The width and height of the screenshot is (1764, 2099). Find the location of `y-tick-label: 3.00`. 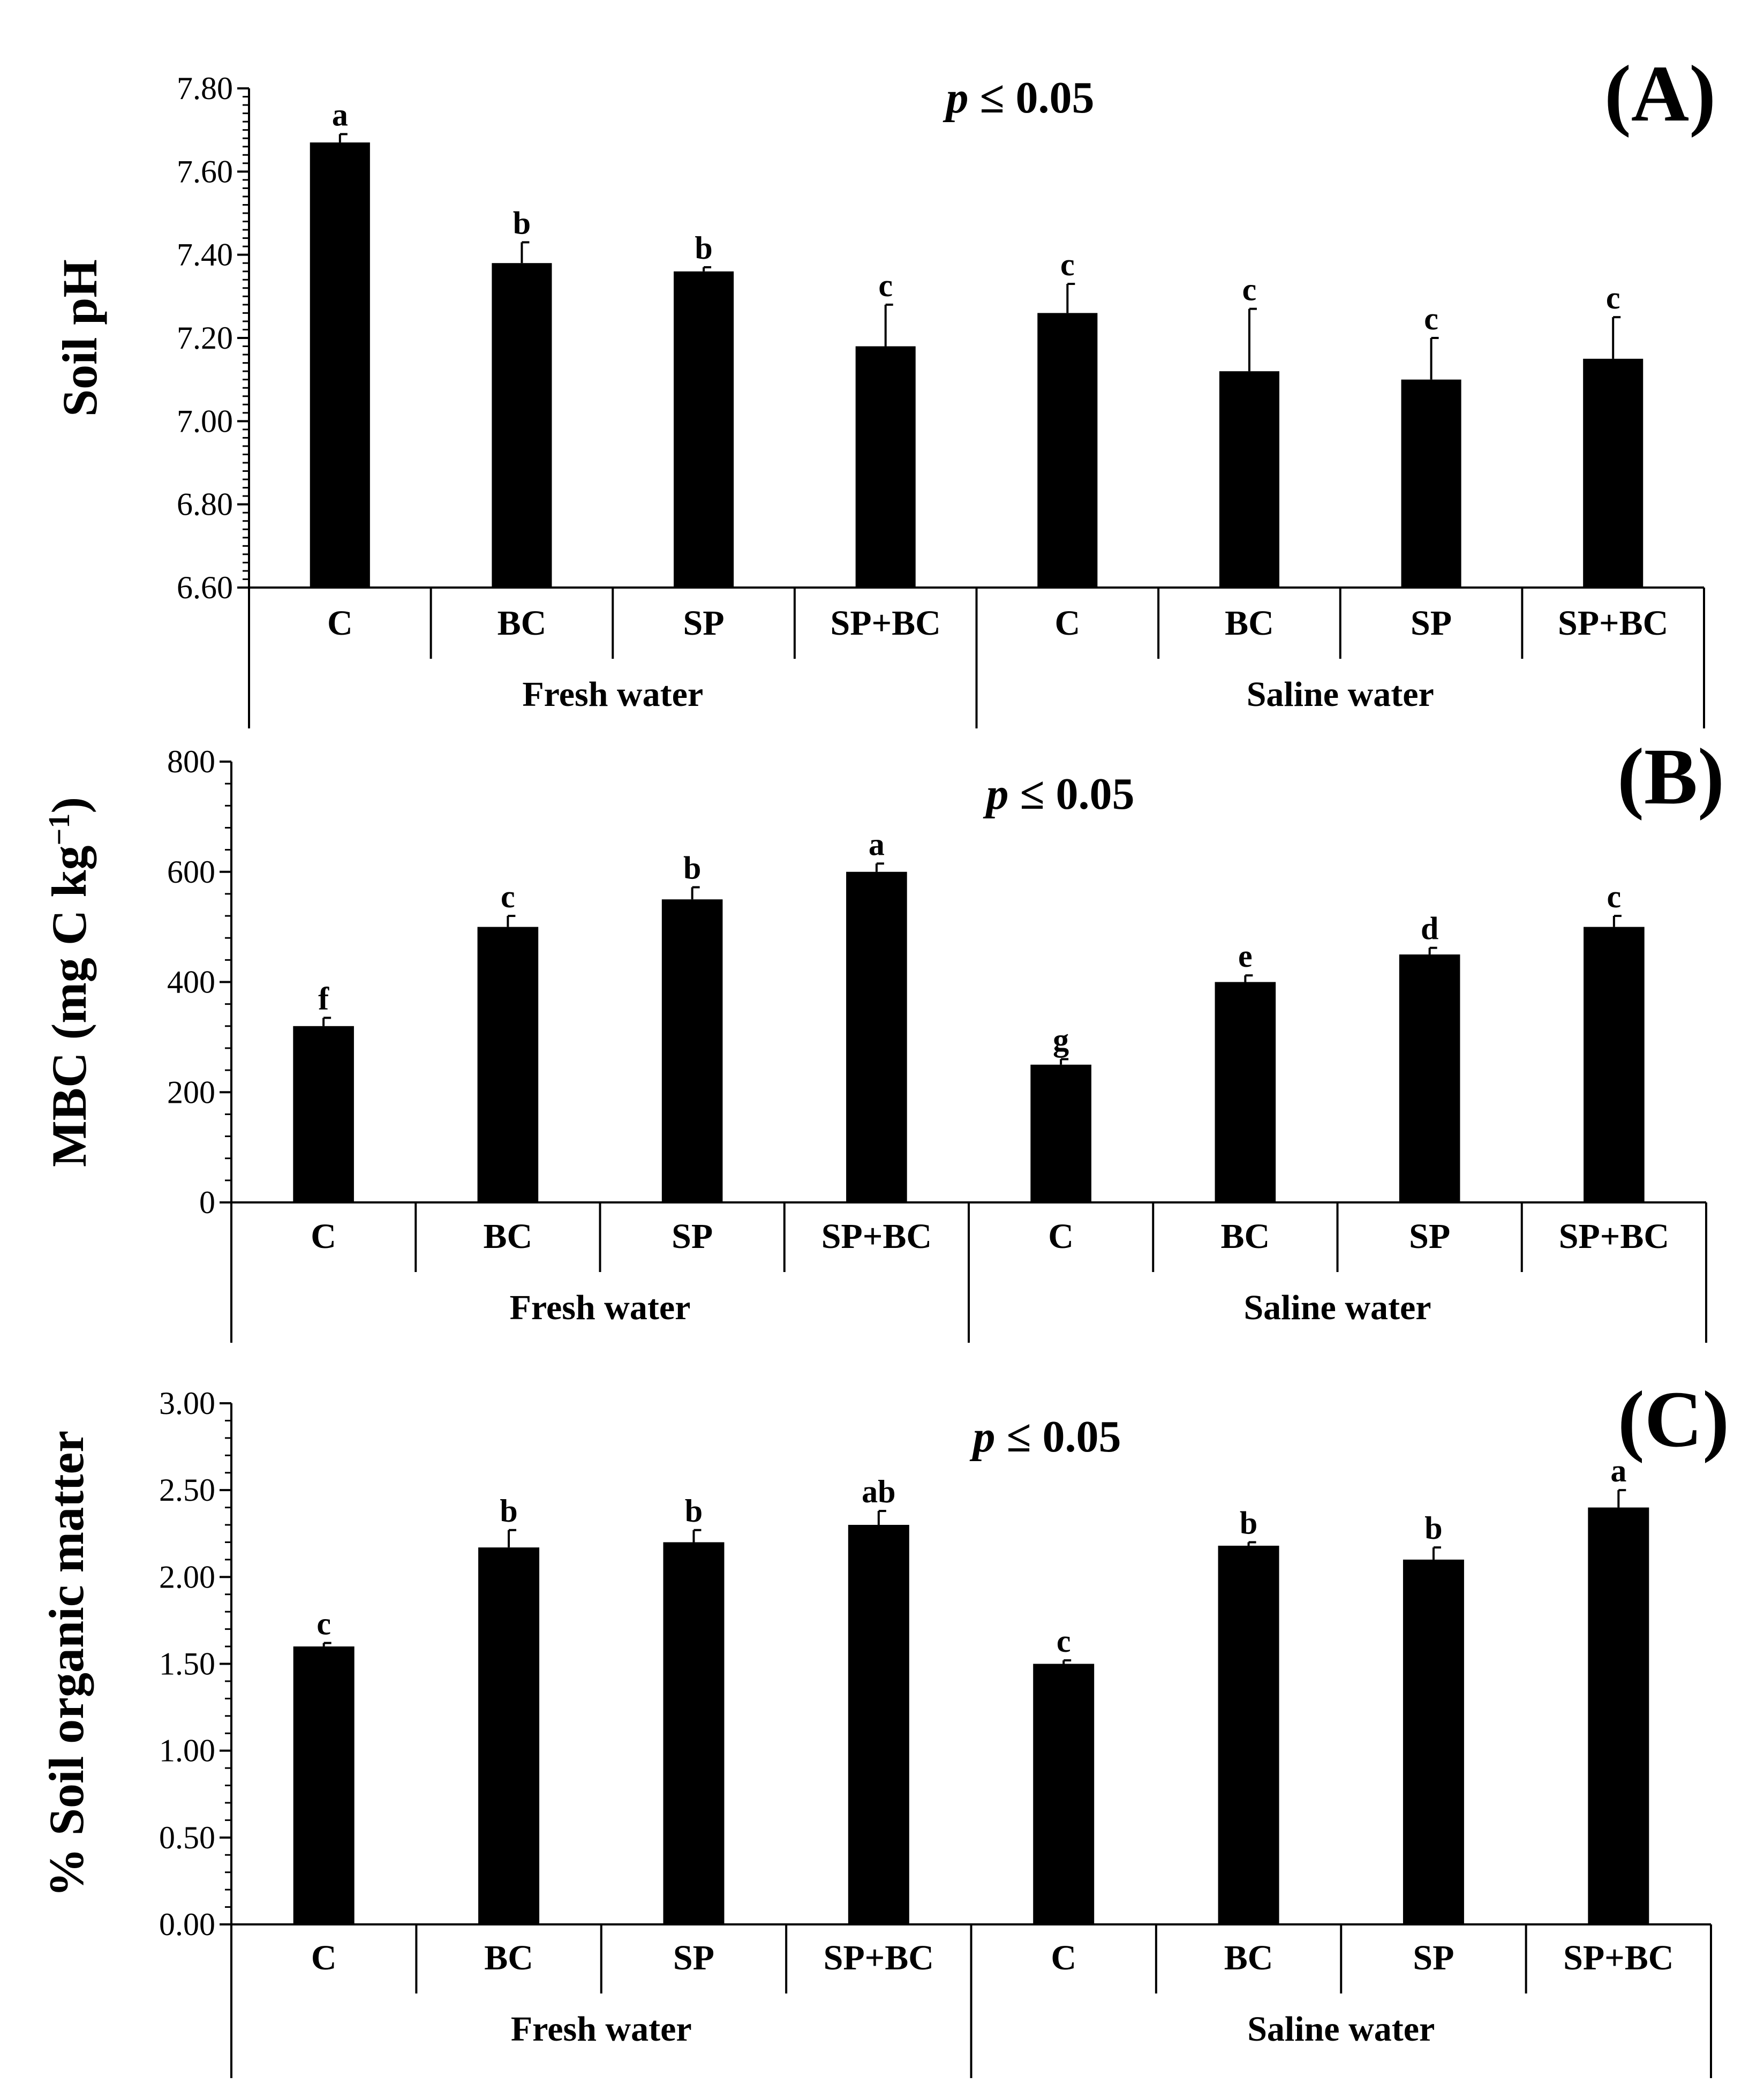

y-tick-label: 3.00 is located at coordinates (187, 1404).